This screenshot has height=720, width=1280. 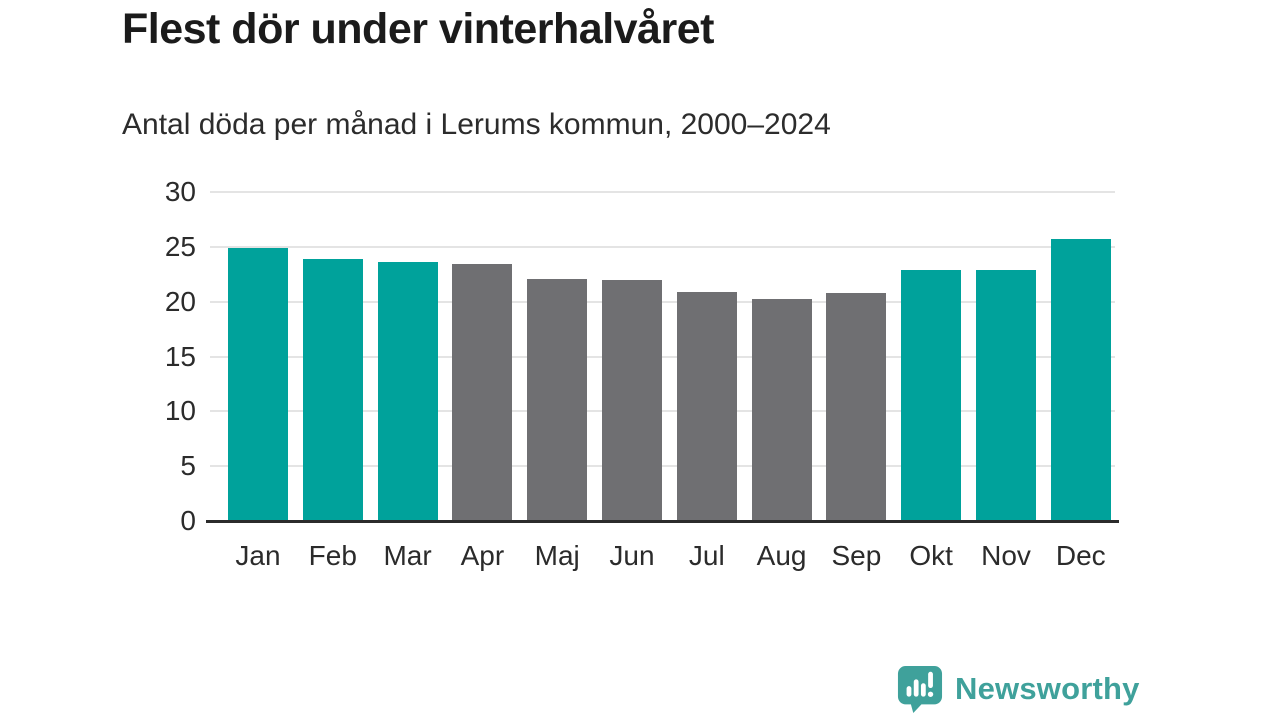 What do you see at coordinates (706, 406) in the screenshot?
I see `bar-jul` at bounding box center [706, 406].